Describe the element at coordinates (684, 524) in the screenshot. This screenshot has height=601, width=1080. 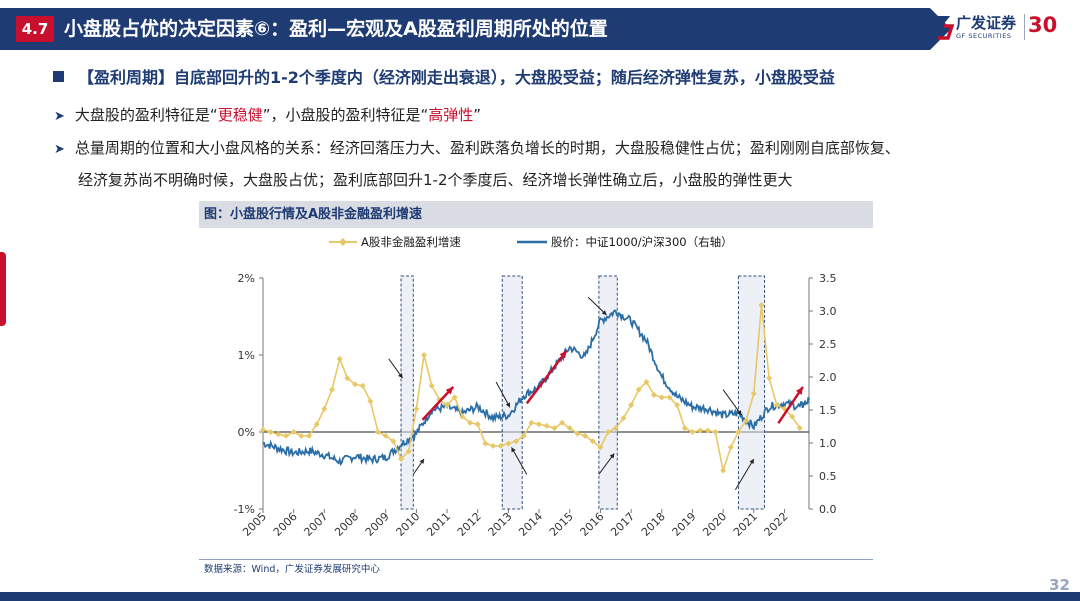
I see `x-tick-label: 2019` at that location.